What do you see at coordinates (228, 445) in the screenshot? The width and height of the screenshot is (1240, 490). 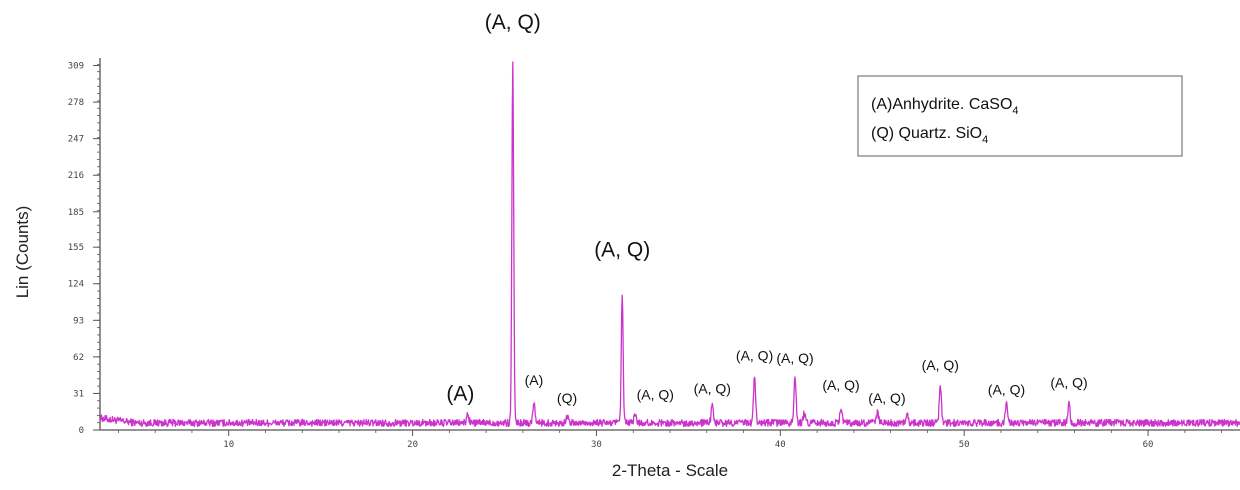 I see `x-tick-label: 10` at bounding box center [228, 445].